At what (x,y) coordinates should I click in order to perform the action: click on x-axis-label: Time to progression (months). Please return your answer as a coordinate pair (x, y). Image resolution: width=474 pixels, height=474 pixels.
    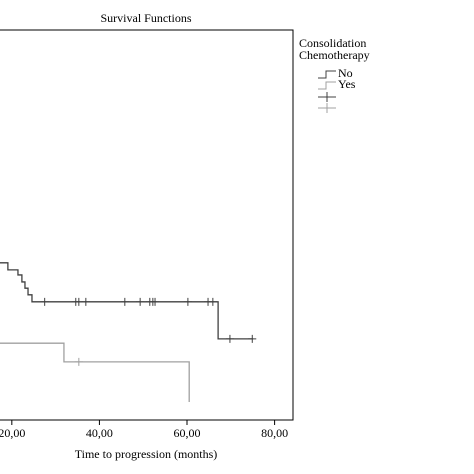
    Looking at the image, I should click on (146, 454).